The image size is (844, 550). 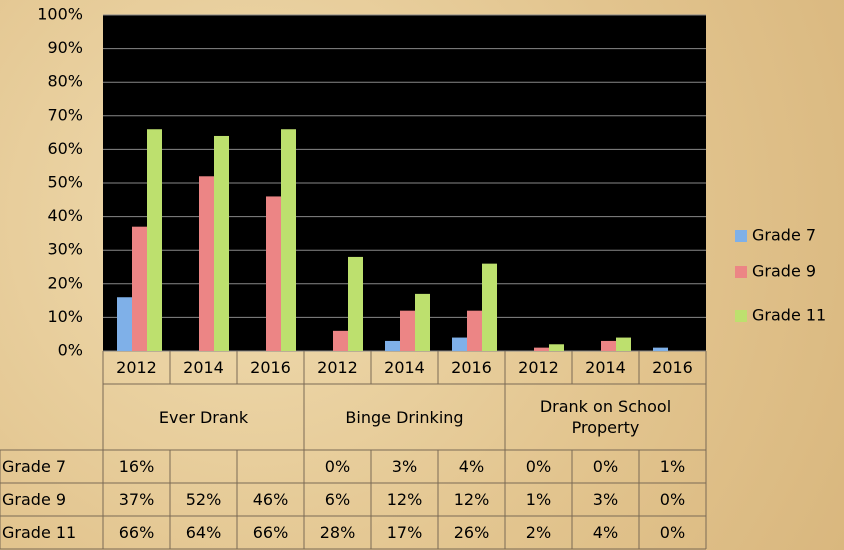 What do you see at coordinates (337, 499) in the screenshot?
I see `table-value: 6%` at bounding box center [337, 499].